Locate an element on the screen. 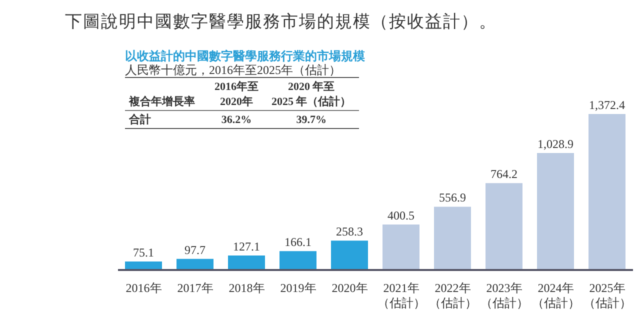 Image resolution: width=640 pixels, height=328 pixels. x-tick-label: 2018年 is located at coordinates (246, 288).